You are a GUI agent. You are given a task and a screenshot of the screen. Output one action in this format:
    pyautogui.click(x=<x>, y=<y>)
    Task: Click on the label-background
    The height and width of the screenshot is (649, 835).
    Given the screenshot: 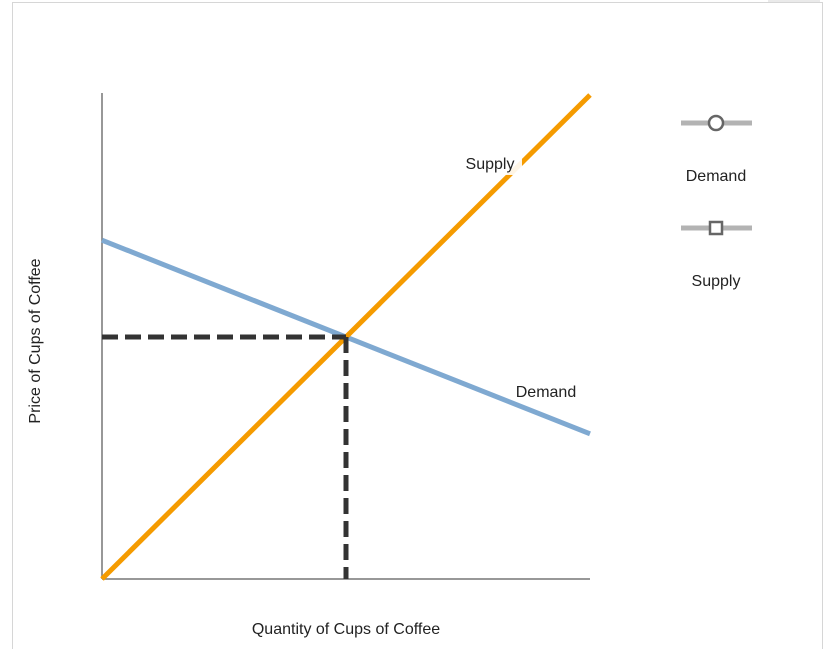 What is the action you would take?
    pyautogui.click(x=492, y=165)
    